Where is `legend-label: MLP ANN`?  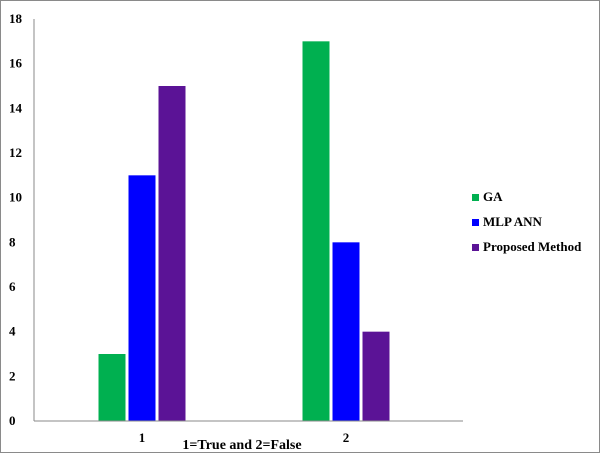 legend-label: MLP ANN is located at coordinates (512, 221).